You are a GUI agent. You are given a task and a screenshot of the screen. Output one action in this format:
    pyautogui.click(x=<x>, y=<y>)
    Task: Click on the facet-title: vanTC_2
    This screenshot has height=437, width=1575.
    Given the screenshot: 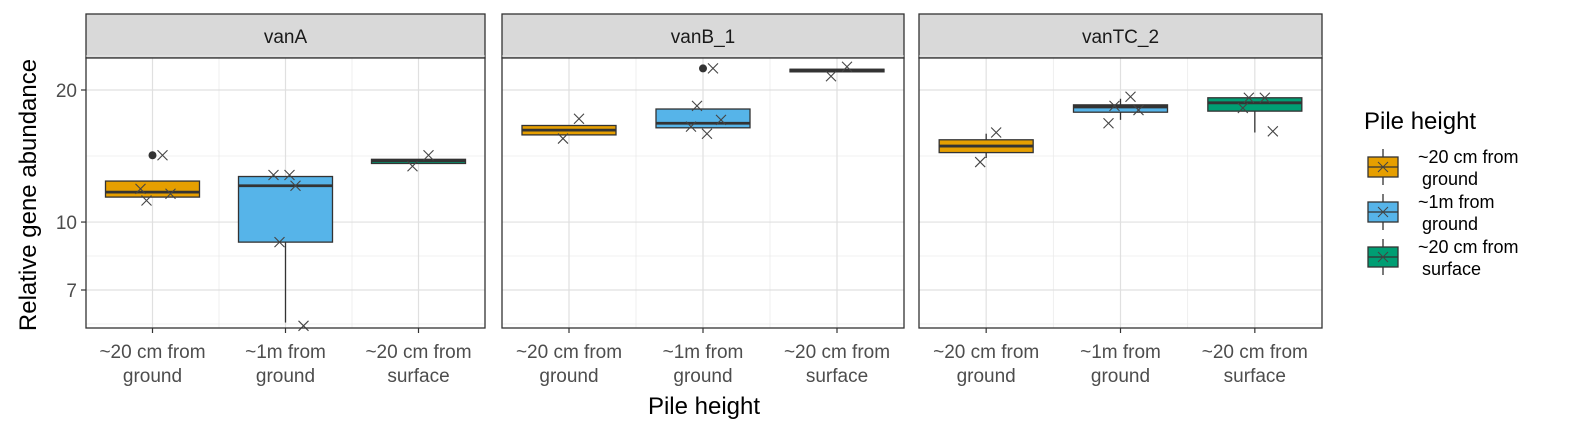 What is the action you would take?
    pyautogui.click(x=1120, y=37)
    